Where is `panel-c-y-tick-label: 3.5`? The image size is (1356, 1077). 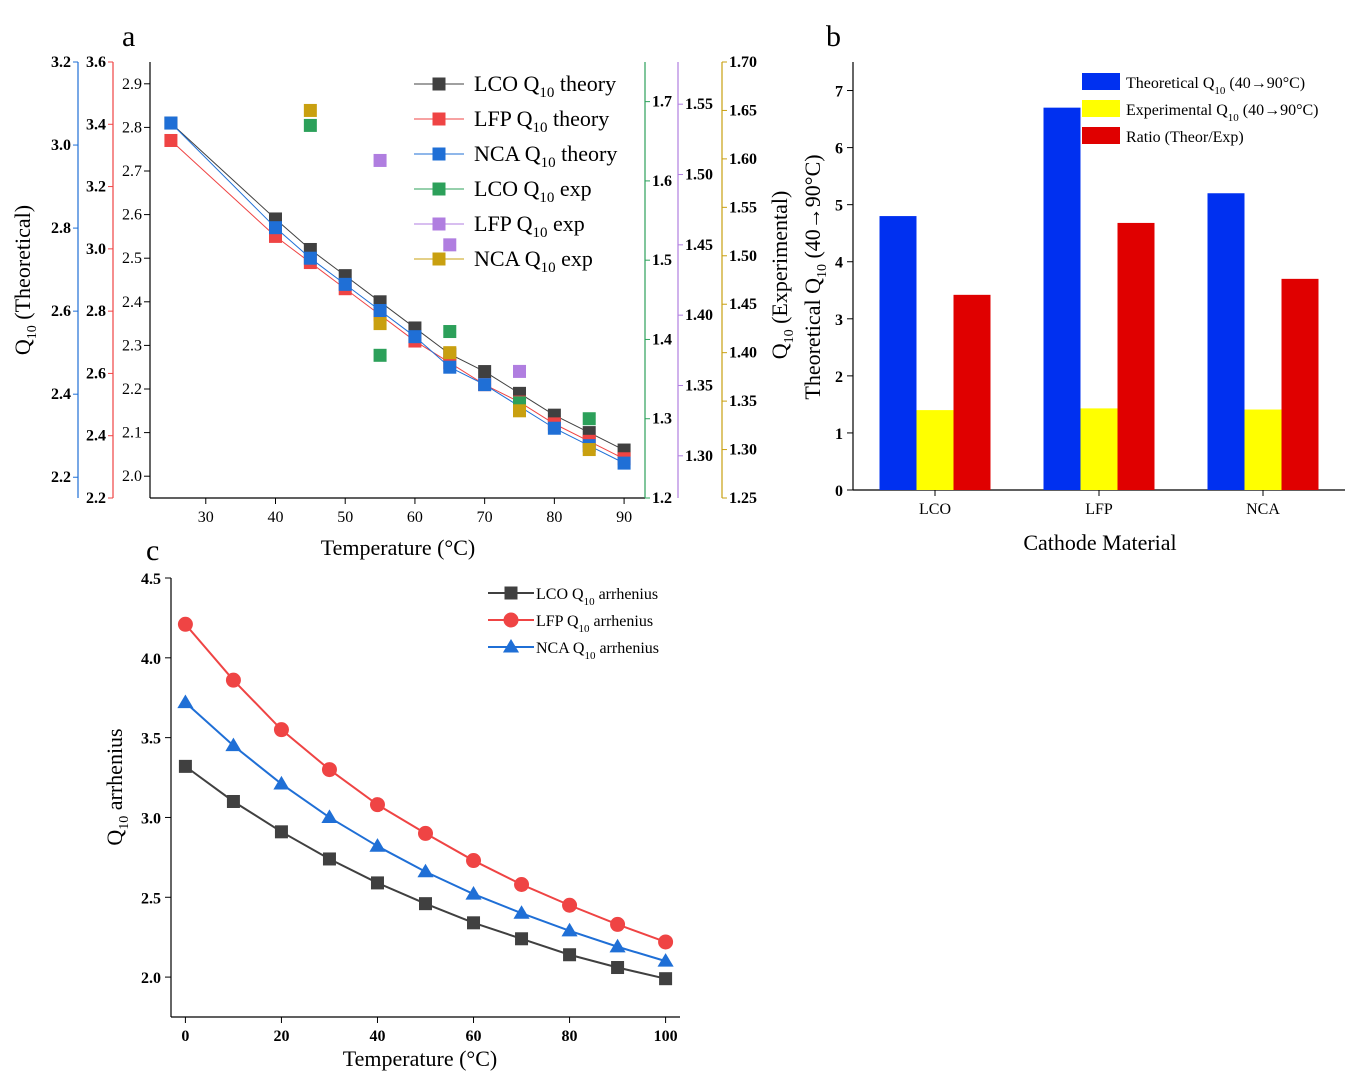
panel-c-y-tick-label: 3.5 is located at coordinates (151, 739).